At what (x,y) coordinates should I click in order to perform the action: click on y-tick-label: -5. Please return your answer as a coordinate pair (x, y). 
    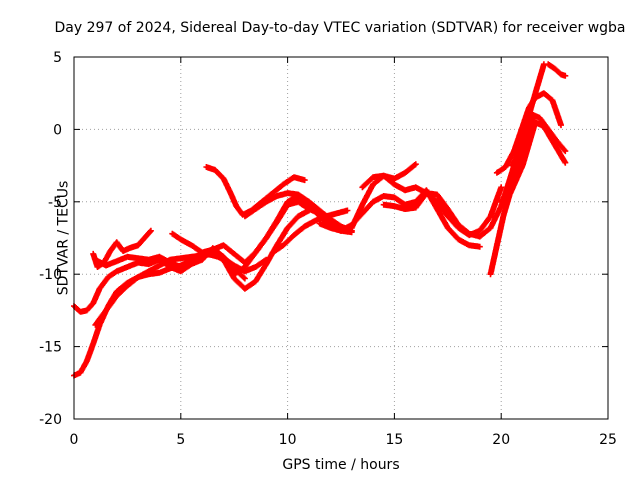
    Looking at the image, I should click on (55, 203).